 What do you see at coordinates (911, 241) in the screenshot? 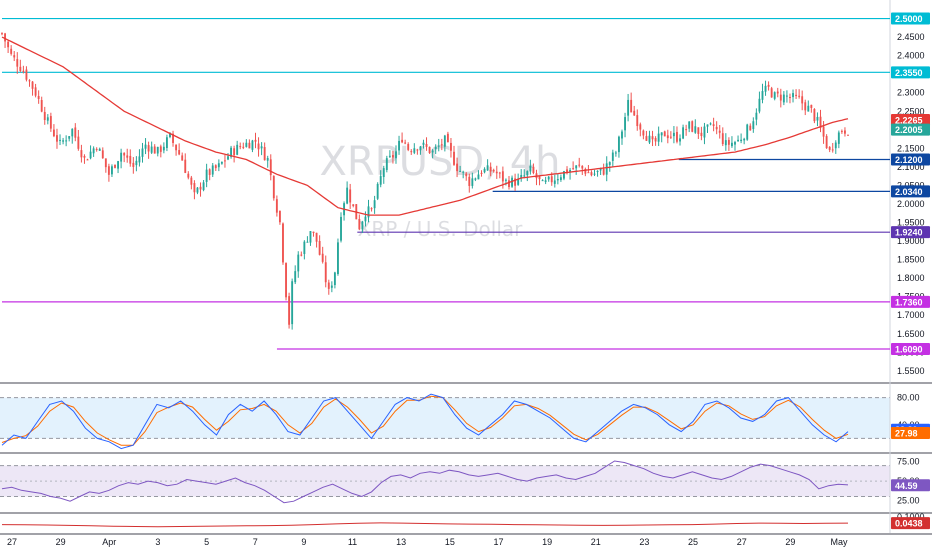
I see `price-tick-10: 1.9000` at bounding box center [911, 241].